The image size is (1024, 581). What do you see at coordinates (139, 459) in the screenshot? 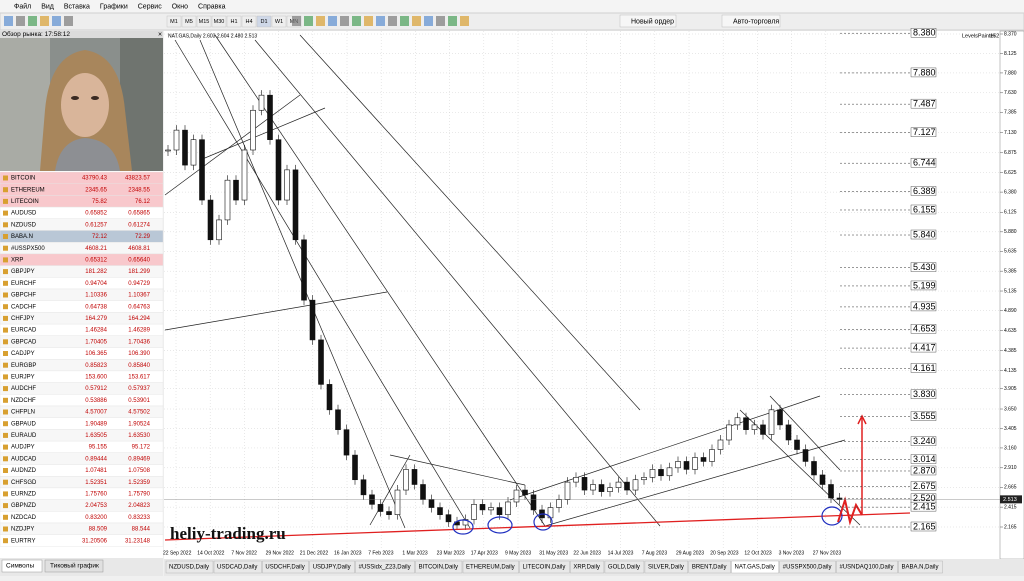
I see `ask: 0.89469` at bounding box center [139, 459].